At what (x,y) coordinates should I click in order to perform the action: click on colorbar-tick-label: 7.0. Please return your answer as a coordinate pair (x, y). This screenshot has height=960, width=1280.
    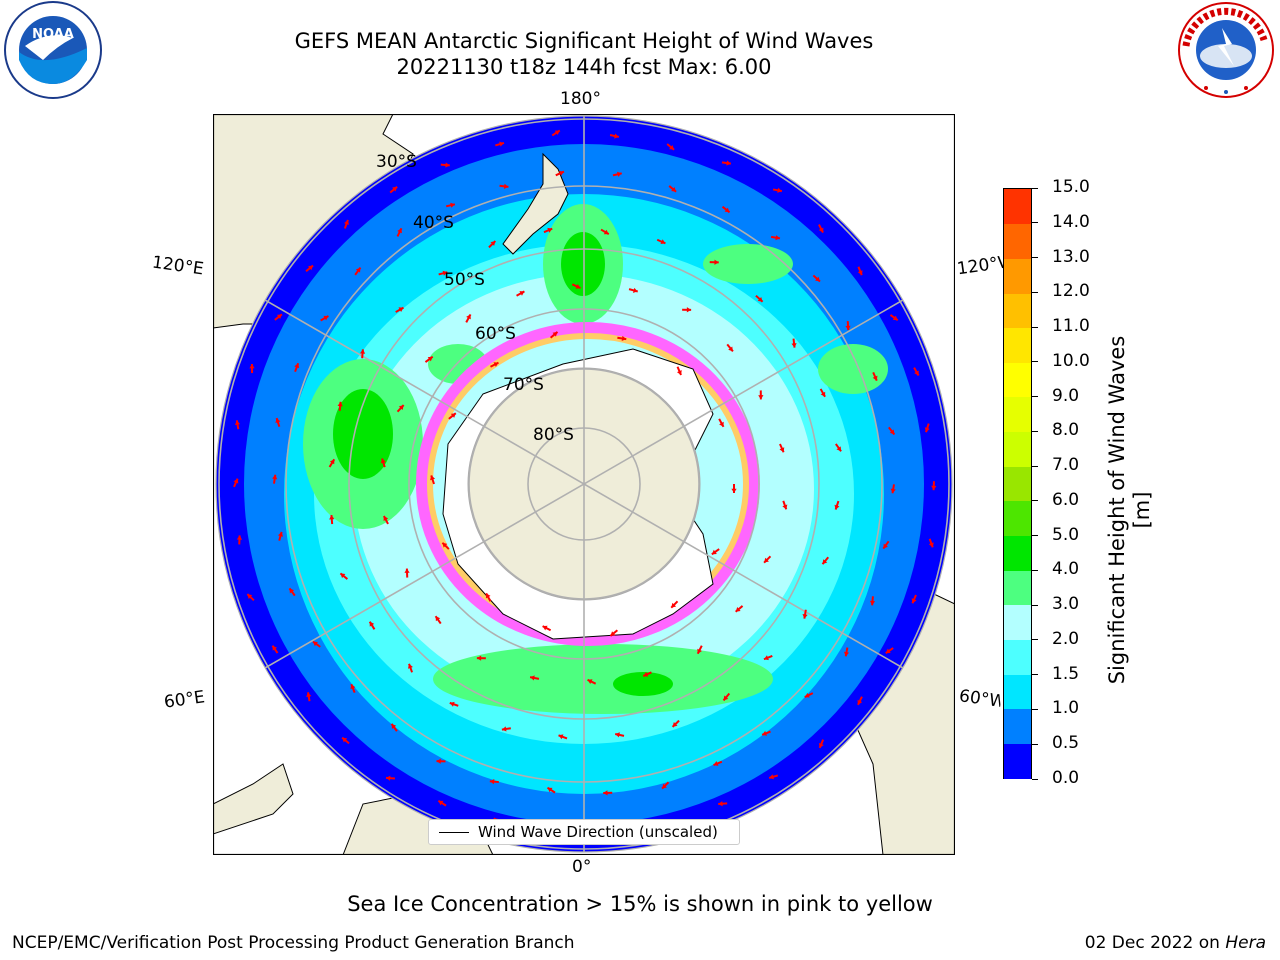
    Looking at the image, I should click on (1066, 465).